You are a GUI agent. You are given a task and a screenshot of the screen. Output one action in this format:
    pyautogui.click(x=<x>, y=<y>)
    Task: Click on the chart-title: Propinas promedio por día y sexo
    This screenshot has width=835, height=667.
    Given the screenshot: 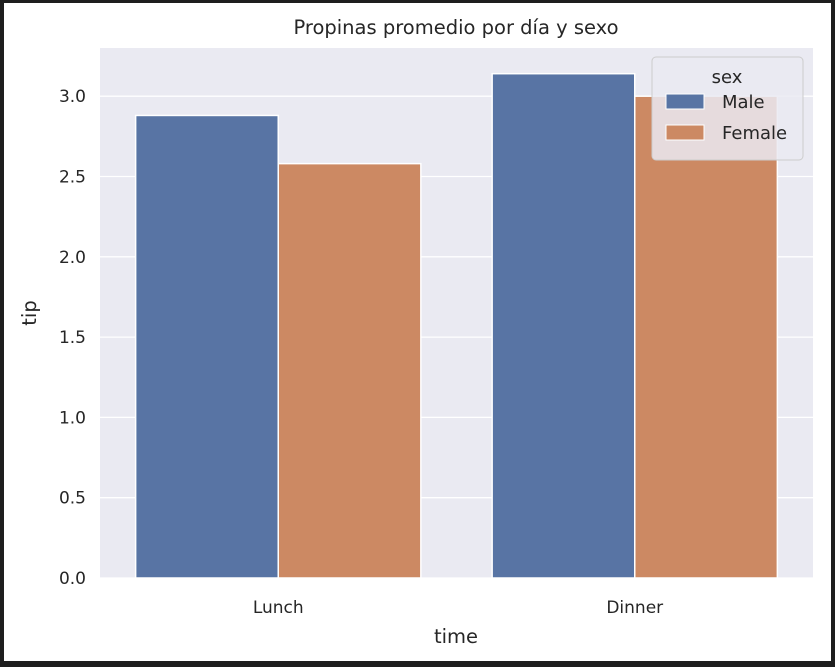 What is the action you would take?
    pyautogui.click(x=455, y=27)
    